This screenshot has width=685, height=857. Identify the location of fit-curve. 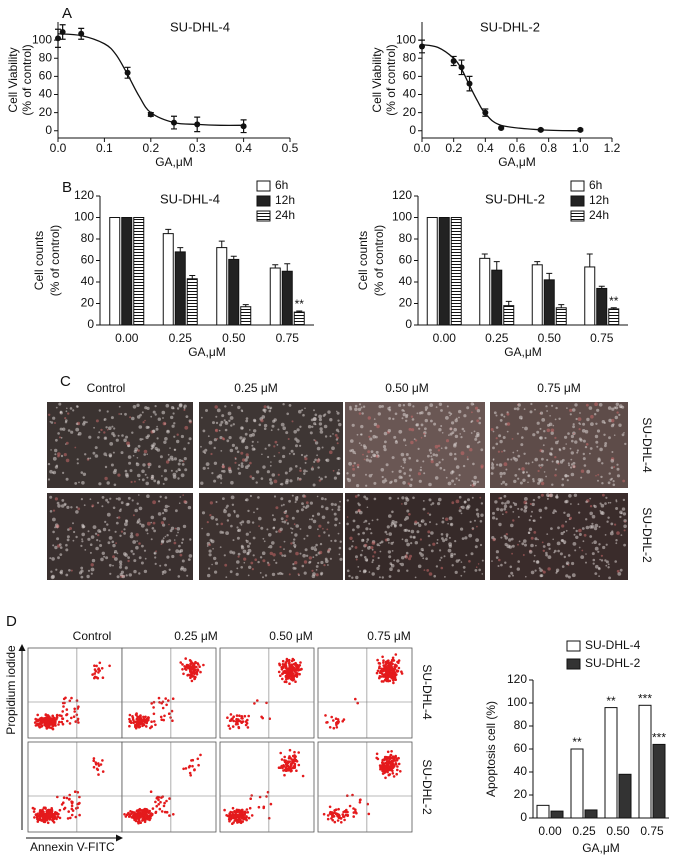
(501, 88).